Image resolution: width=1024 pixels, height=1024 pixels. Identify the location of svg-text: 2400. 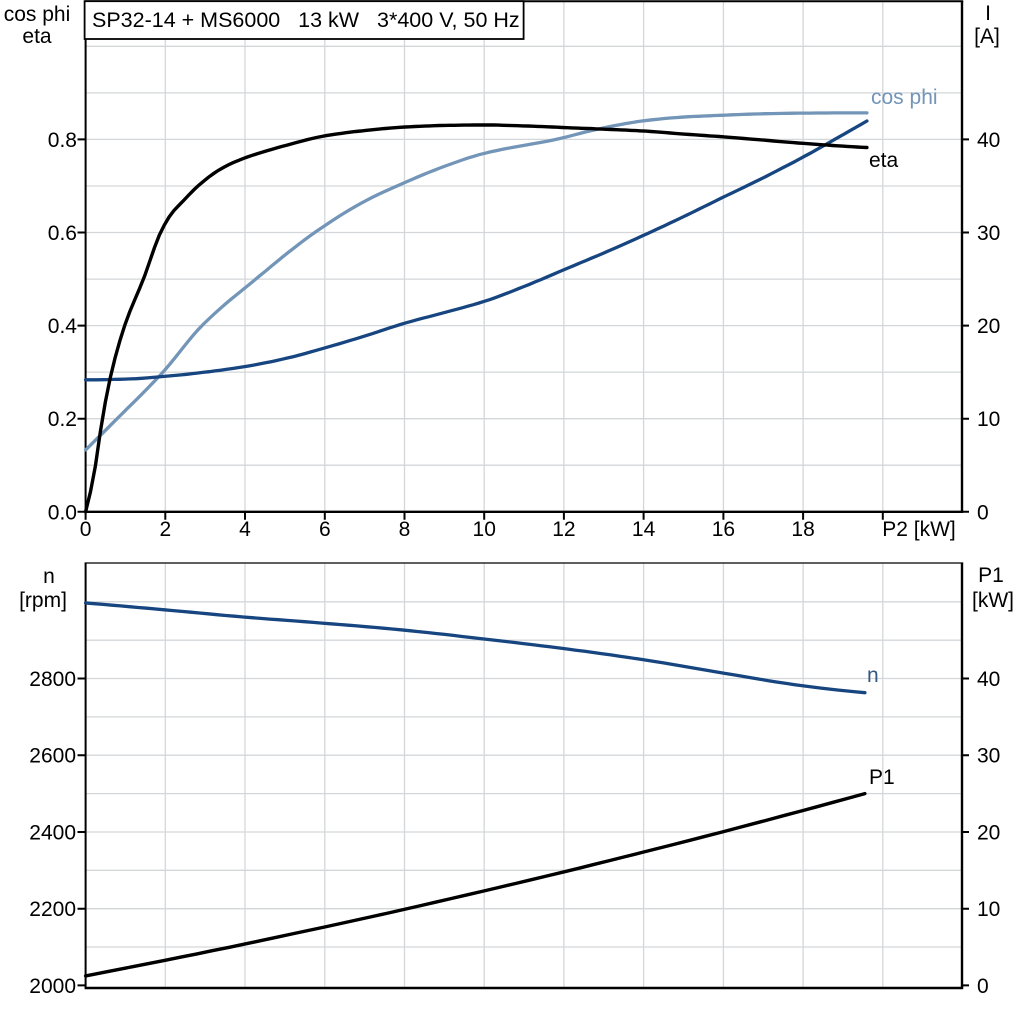
(52, 833).